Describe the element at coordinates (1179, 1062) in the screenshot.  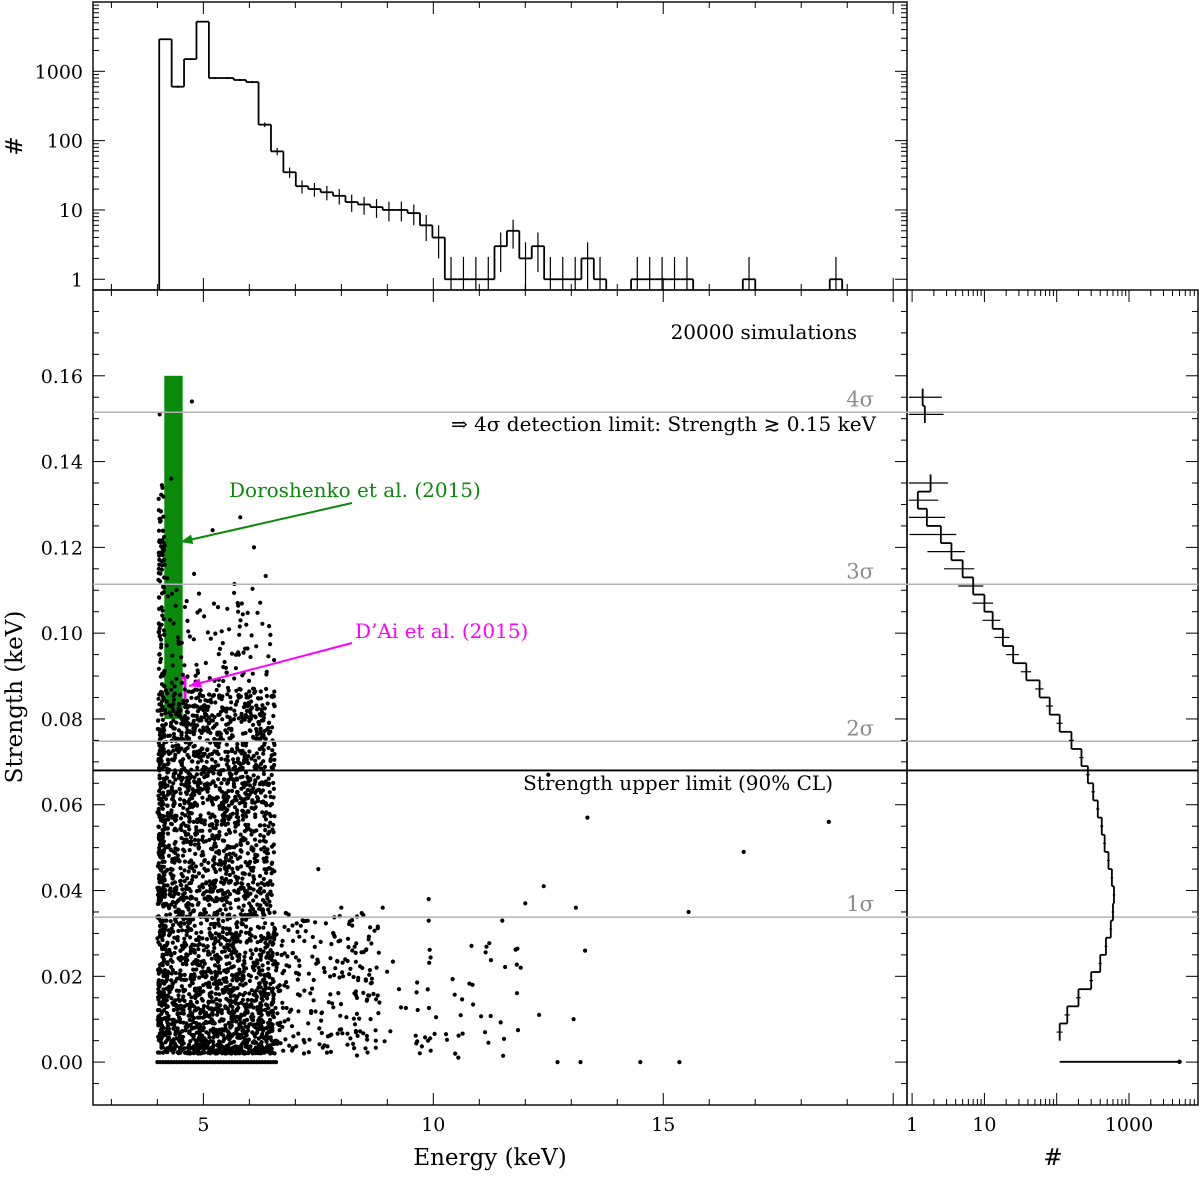
I see `right-hist-point` at that location.